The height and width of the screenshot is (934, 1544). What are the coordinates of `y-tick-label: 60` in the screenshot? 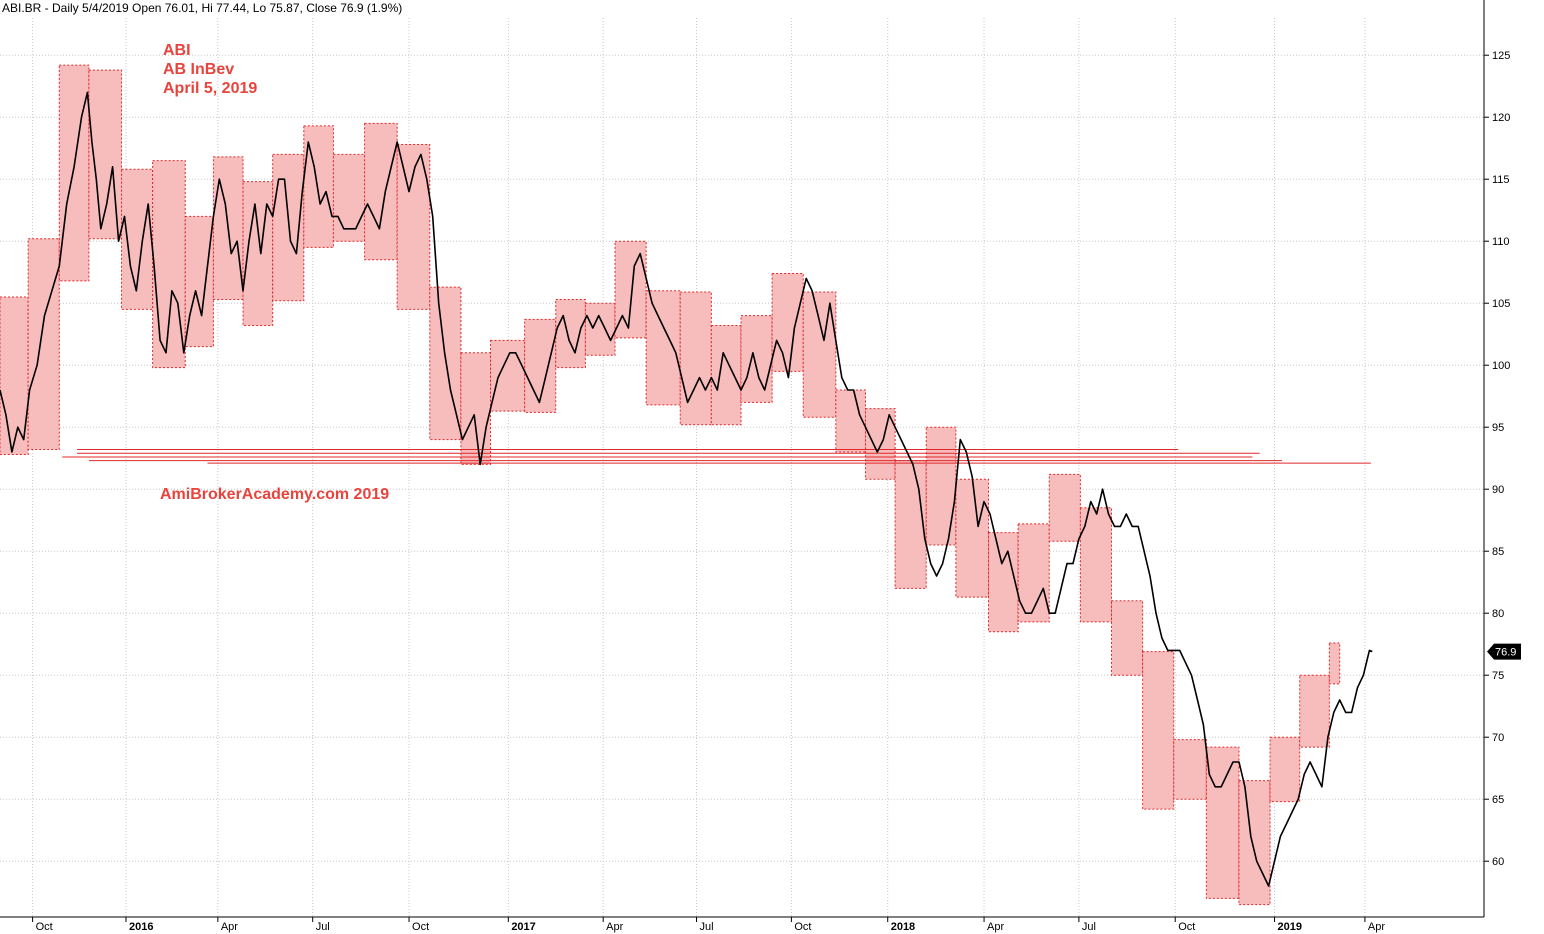 It's located at (1498, 862).